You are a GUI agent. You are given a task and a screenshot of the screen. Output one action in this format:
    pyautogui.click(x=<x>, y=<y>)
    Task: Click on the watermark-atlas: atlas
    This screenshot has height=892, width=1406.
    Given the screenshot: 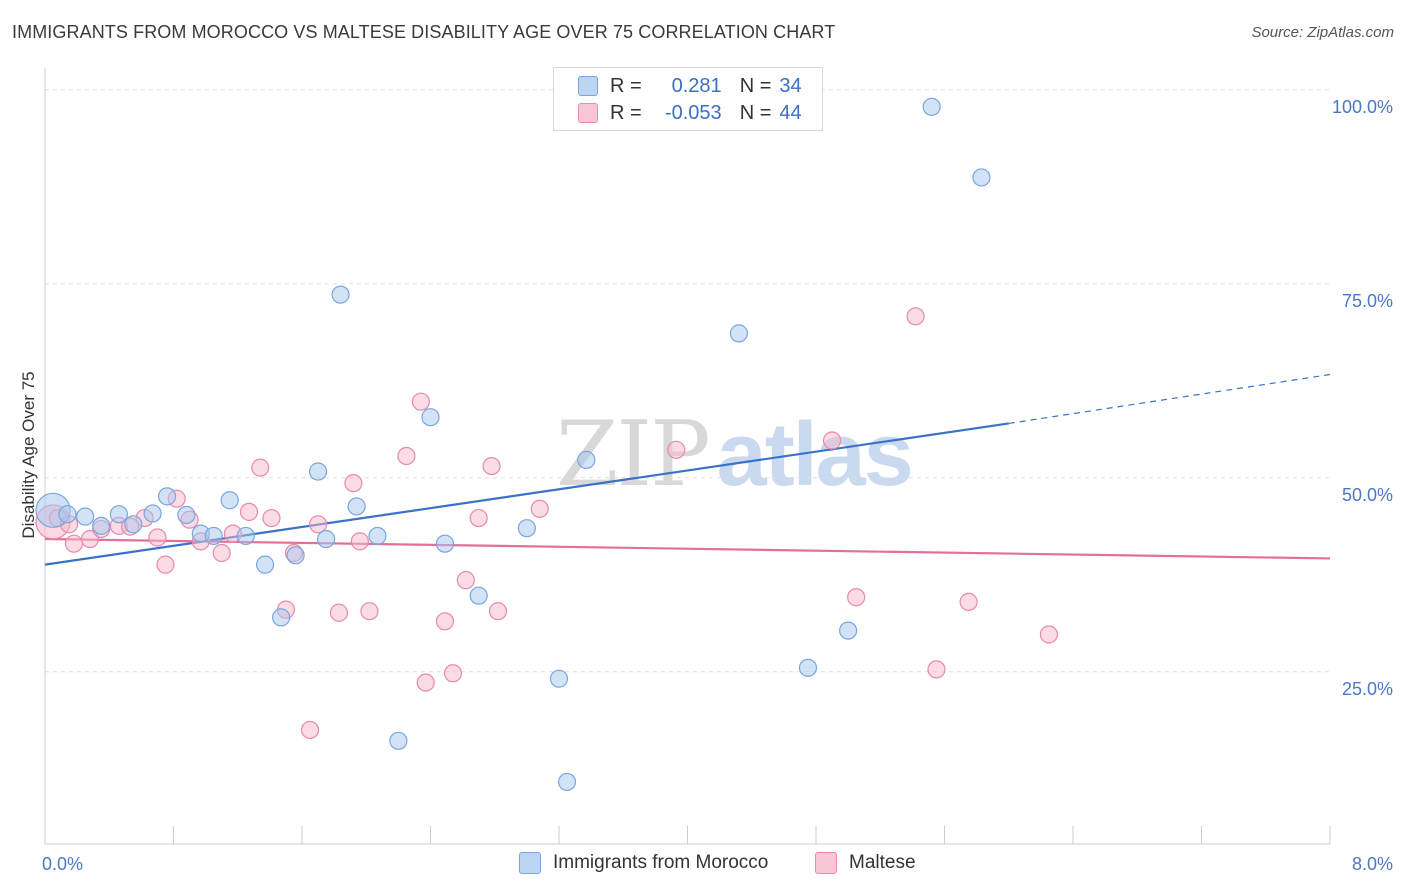 What is the action you would take?
    pyautogui.click(x=815, y=455)
    